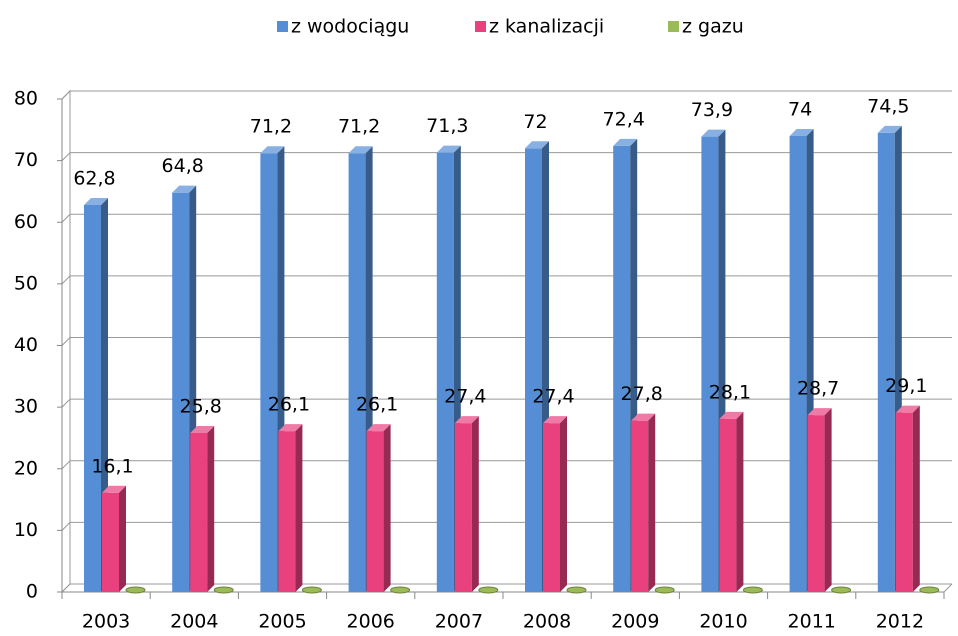 This screenshot has height=636, width=958. I want to click on y-tick-label: 60, so click(26, 222).